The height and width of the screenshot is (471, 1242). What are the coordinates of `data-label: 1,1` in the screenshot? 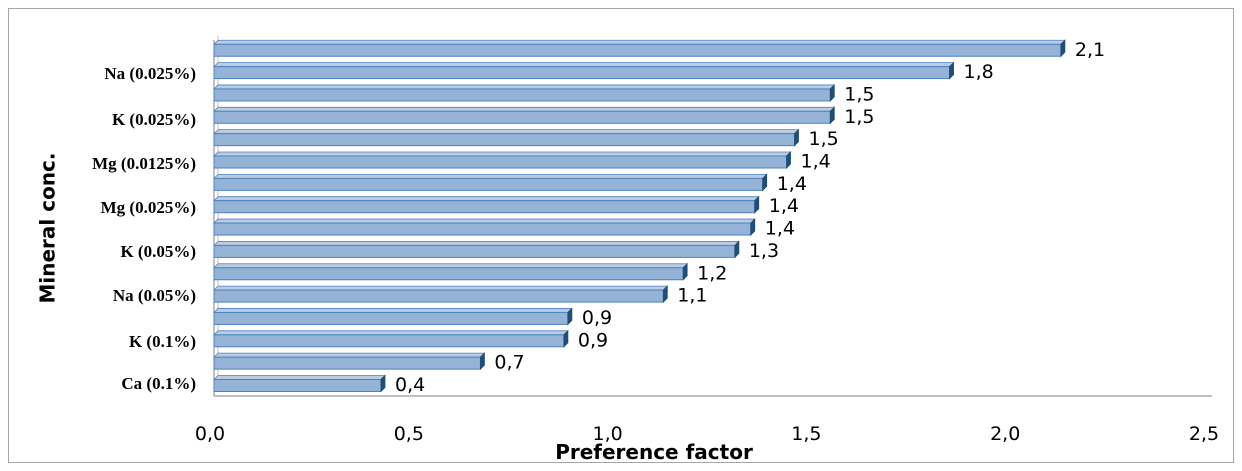 It's located at (692, 296).